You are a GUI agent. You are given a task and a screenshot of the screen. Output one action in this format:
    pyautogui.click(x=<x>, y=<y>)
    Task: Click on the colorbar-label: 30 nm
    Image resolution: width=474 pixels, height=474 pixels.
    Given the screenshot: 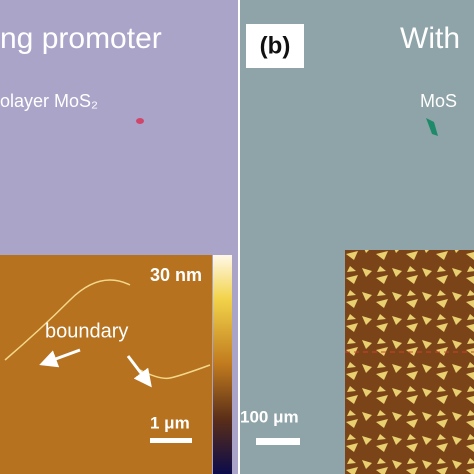 What is the action you would take?
    pyautogui.click(x=176, y=275)
    